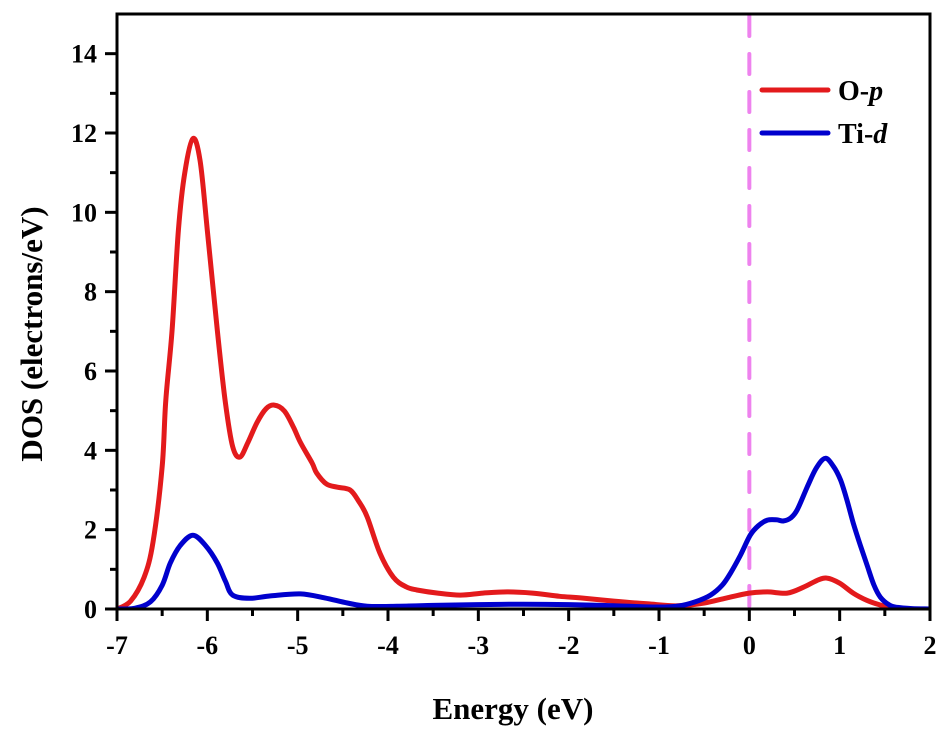  Describe the element at coordinates (749, 645) in the screenshot. I see `x-tick-label: 0` at that location.